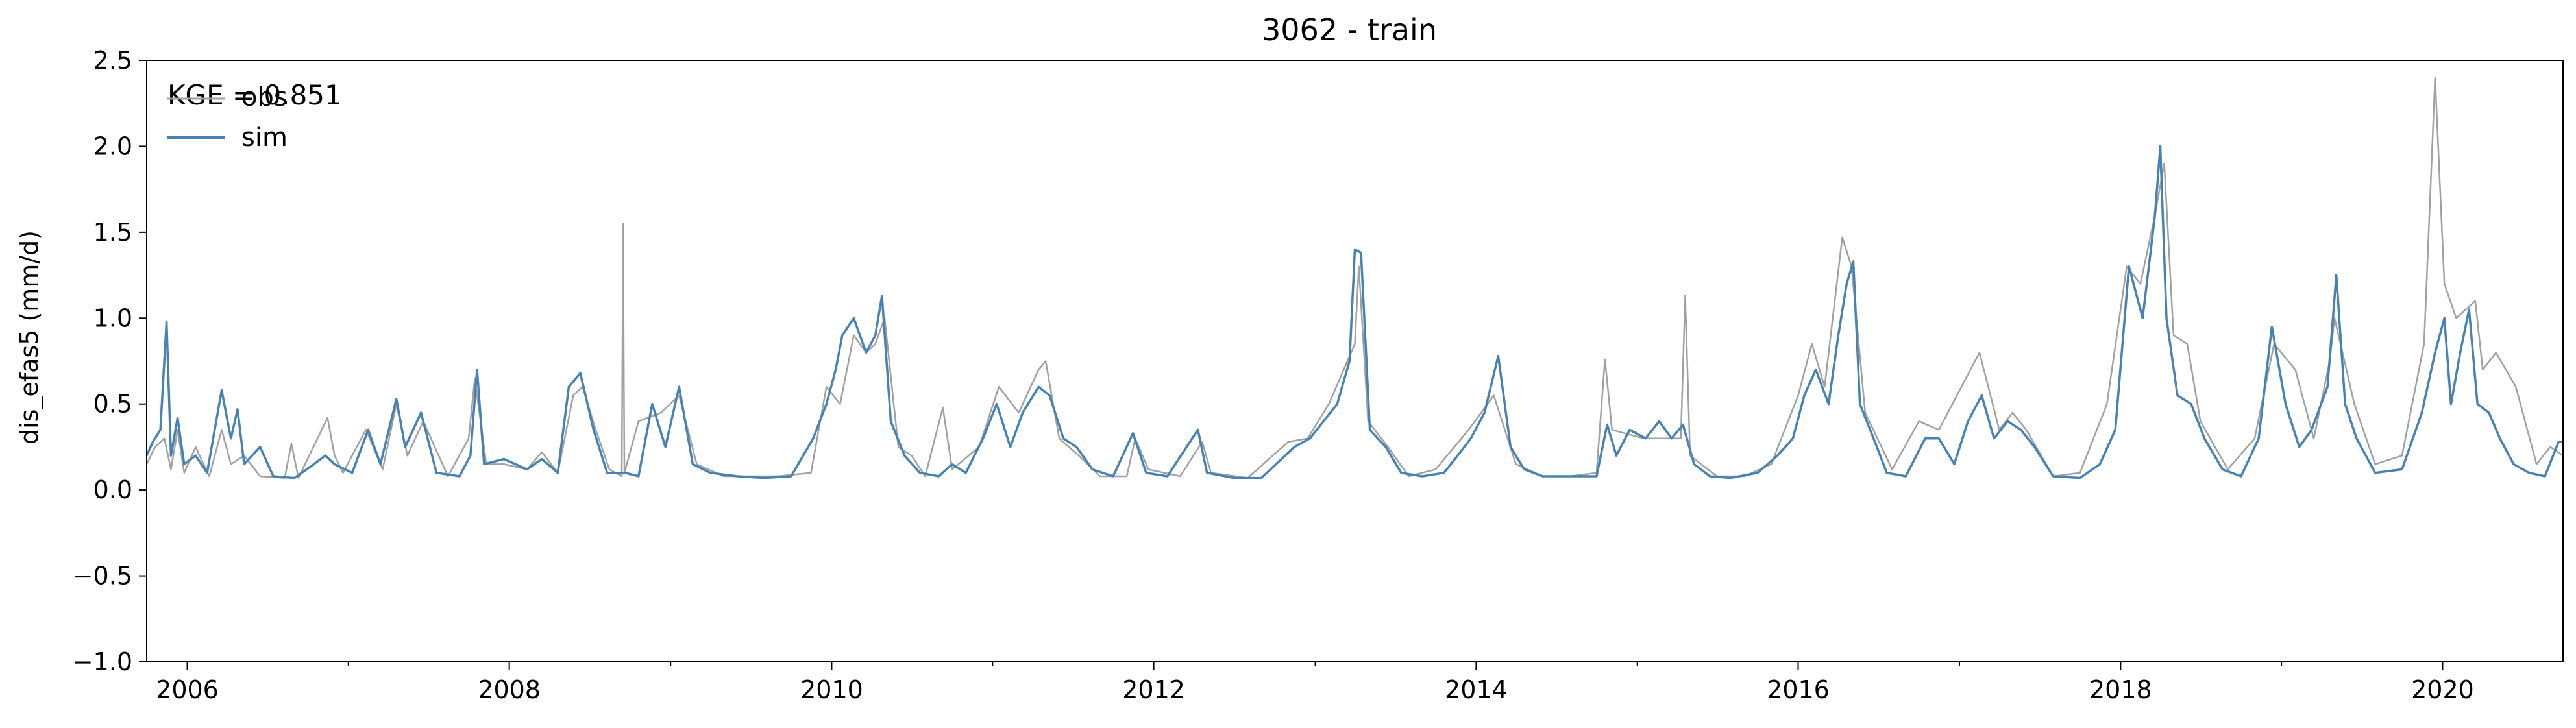  I want to click on y-tick-label: 0.5, so click(112, 404).